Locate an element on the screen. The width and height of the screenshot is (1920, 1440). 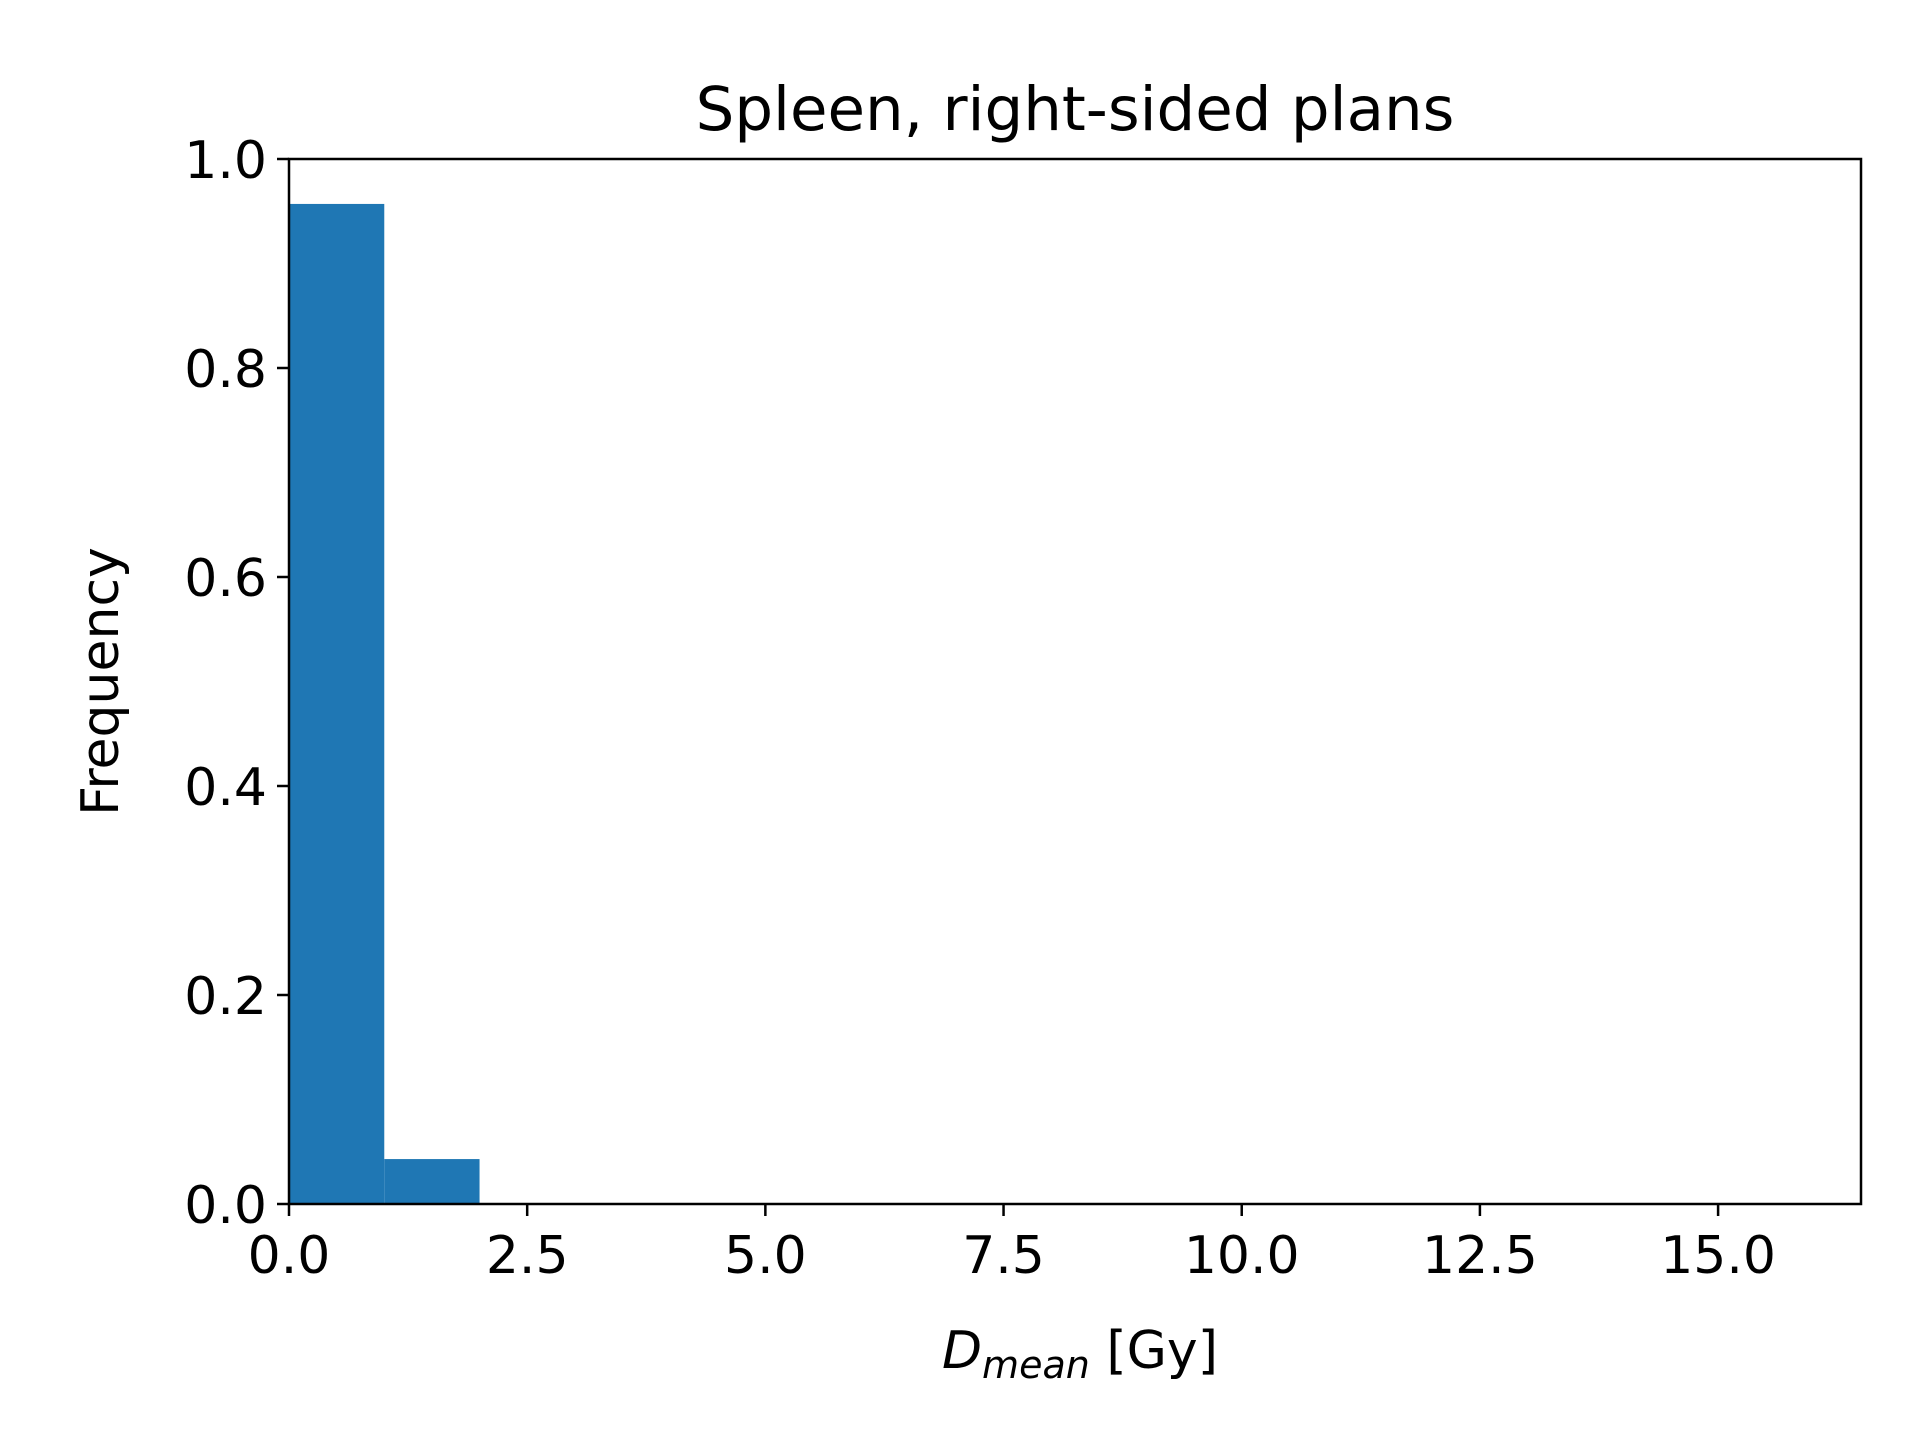
chart-title: Spleen, right-sided plans is located at coordinates (1075, 109).